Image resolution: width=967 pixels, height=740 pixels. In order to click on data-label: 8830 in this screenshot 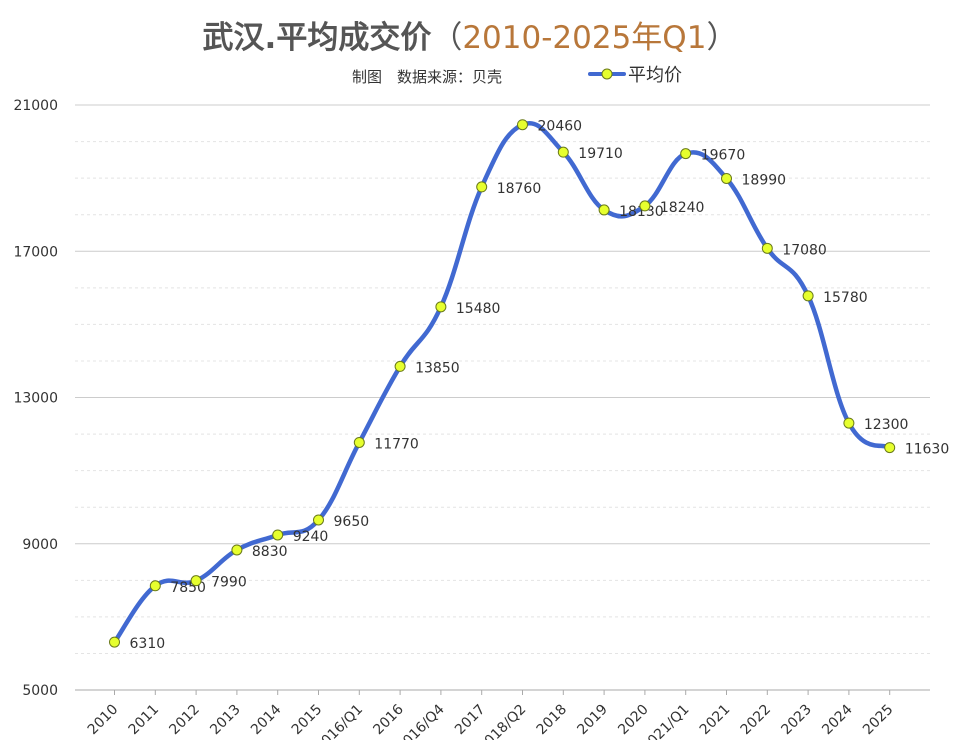, I will do `click(270, 552)`.